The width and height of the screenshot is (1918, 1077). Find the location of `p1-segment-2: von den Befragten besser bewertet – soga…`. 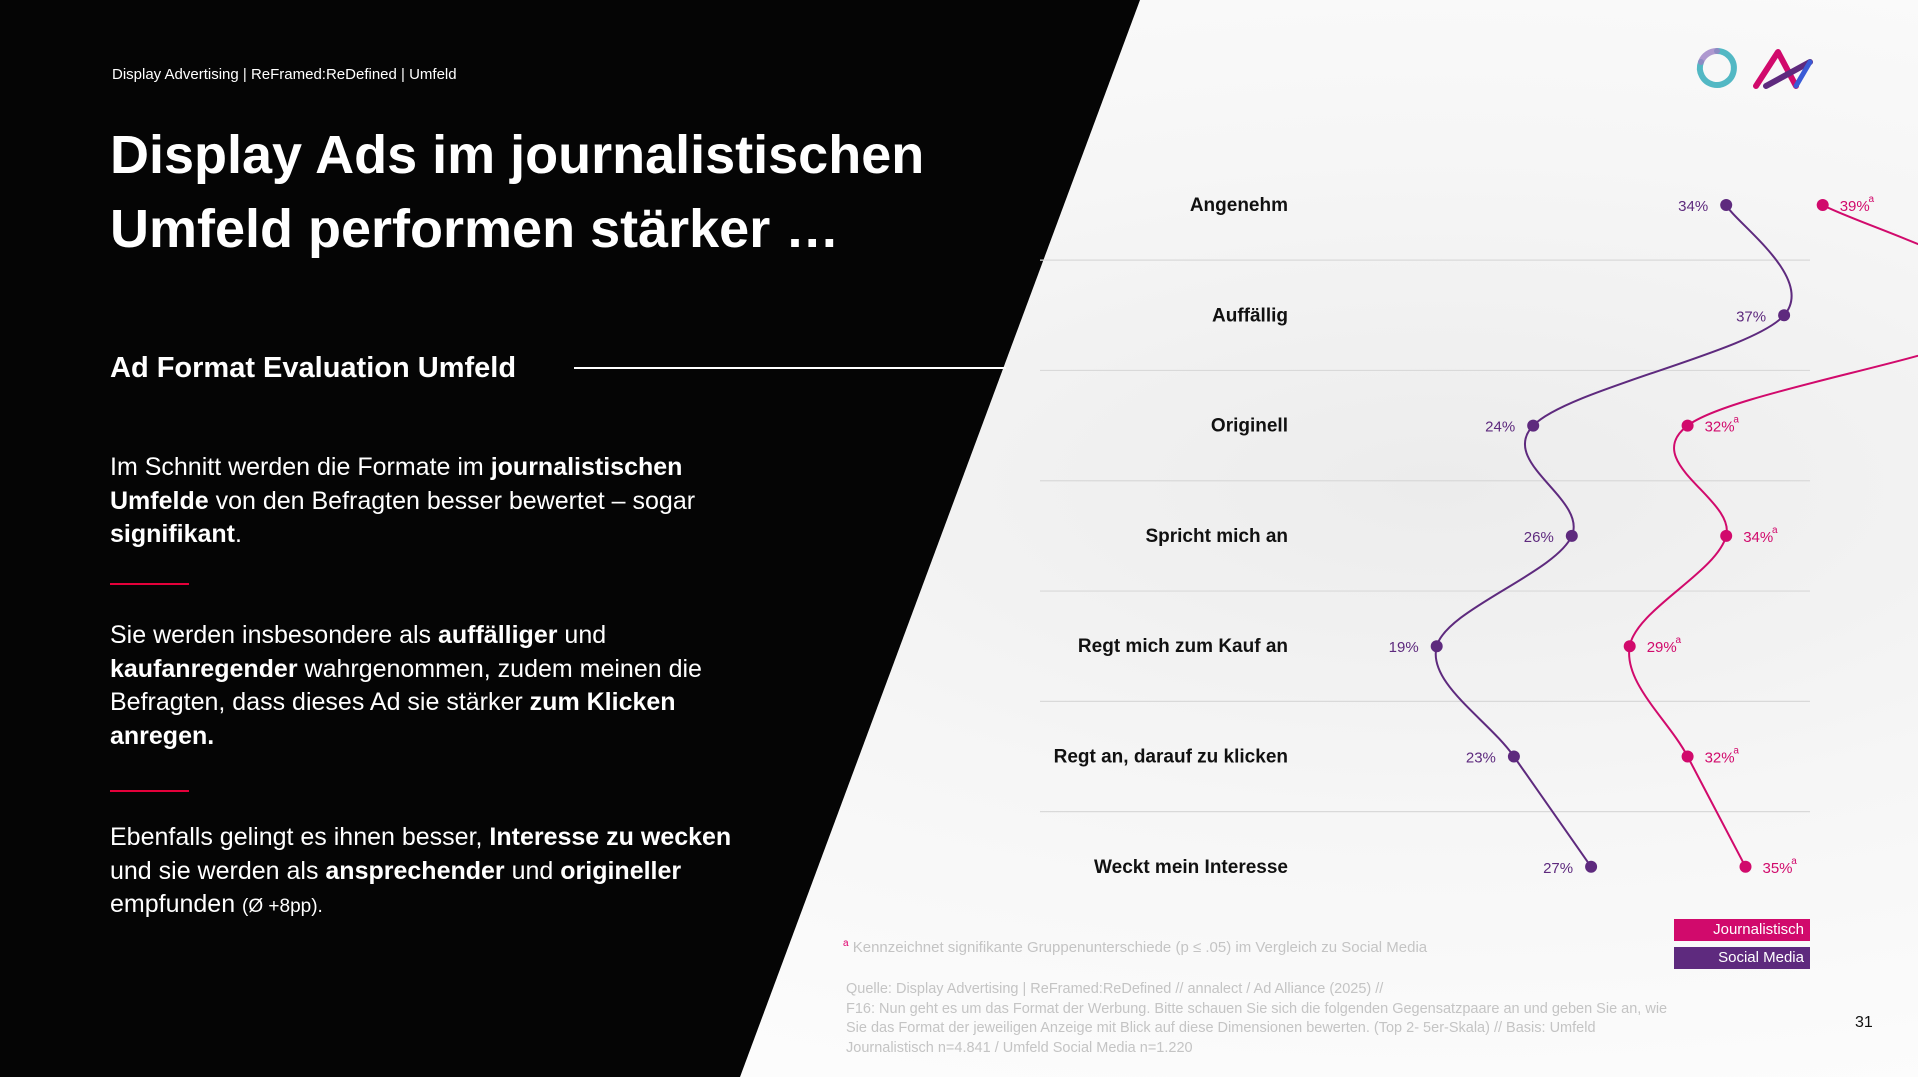

p1-segment-2: von den Befragten besser bewertet – soga… is located at coordinates (452, 500).